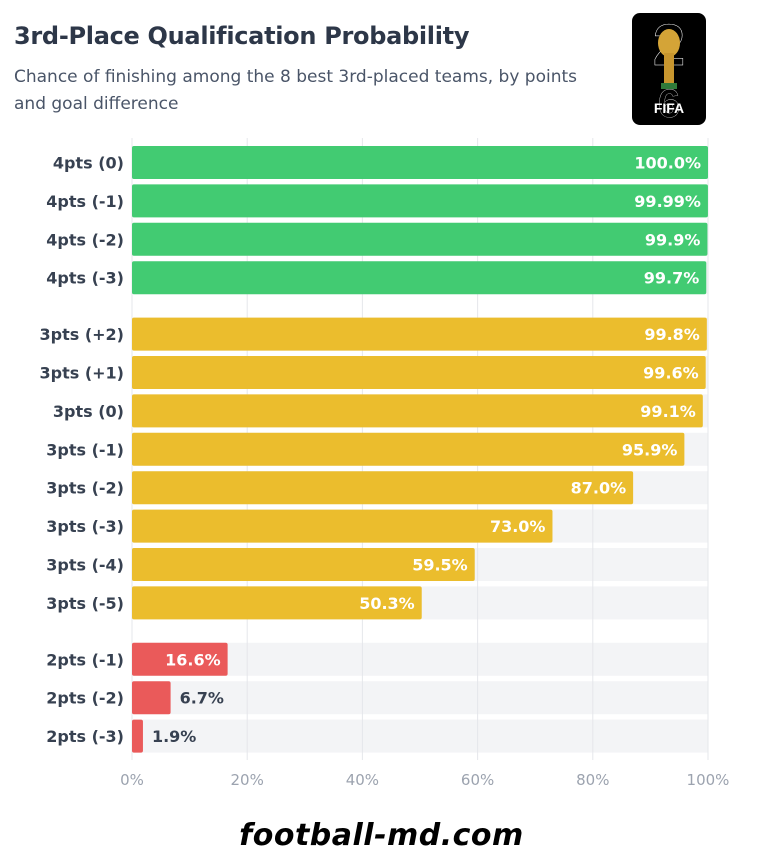 The image size is (763, 861). I want to click on value-label: 99.7%, so click(672, 278).